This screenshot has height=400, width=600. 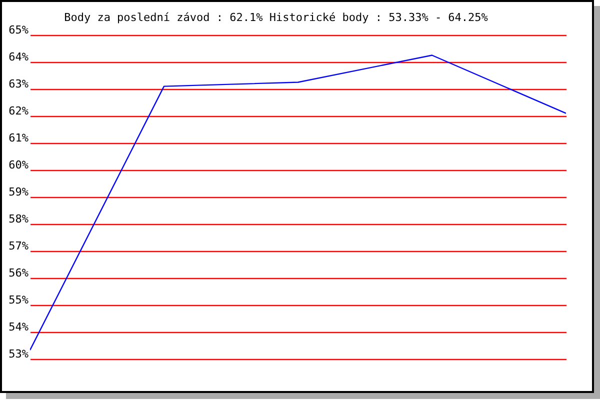 What do you see at coordinates (18, 57) in the screenshot?
I see `y-tick-label: 64%` at bounding box center [18, 57].